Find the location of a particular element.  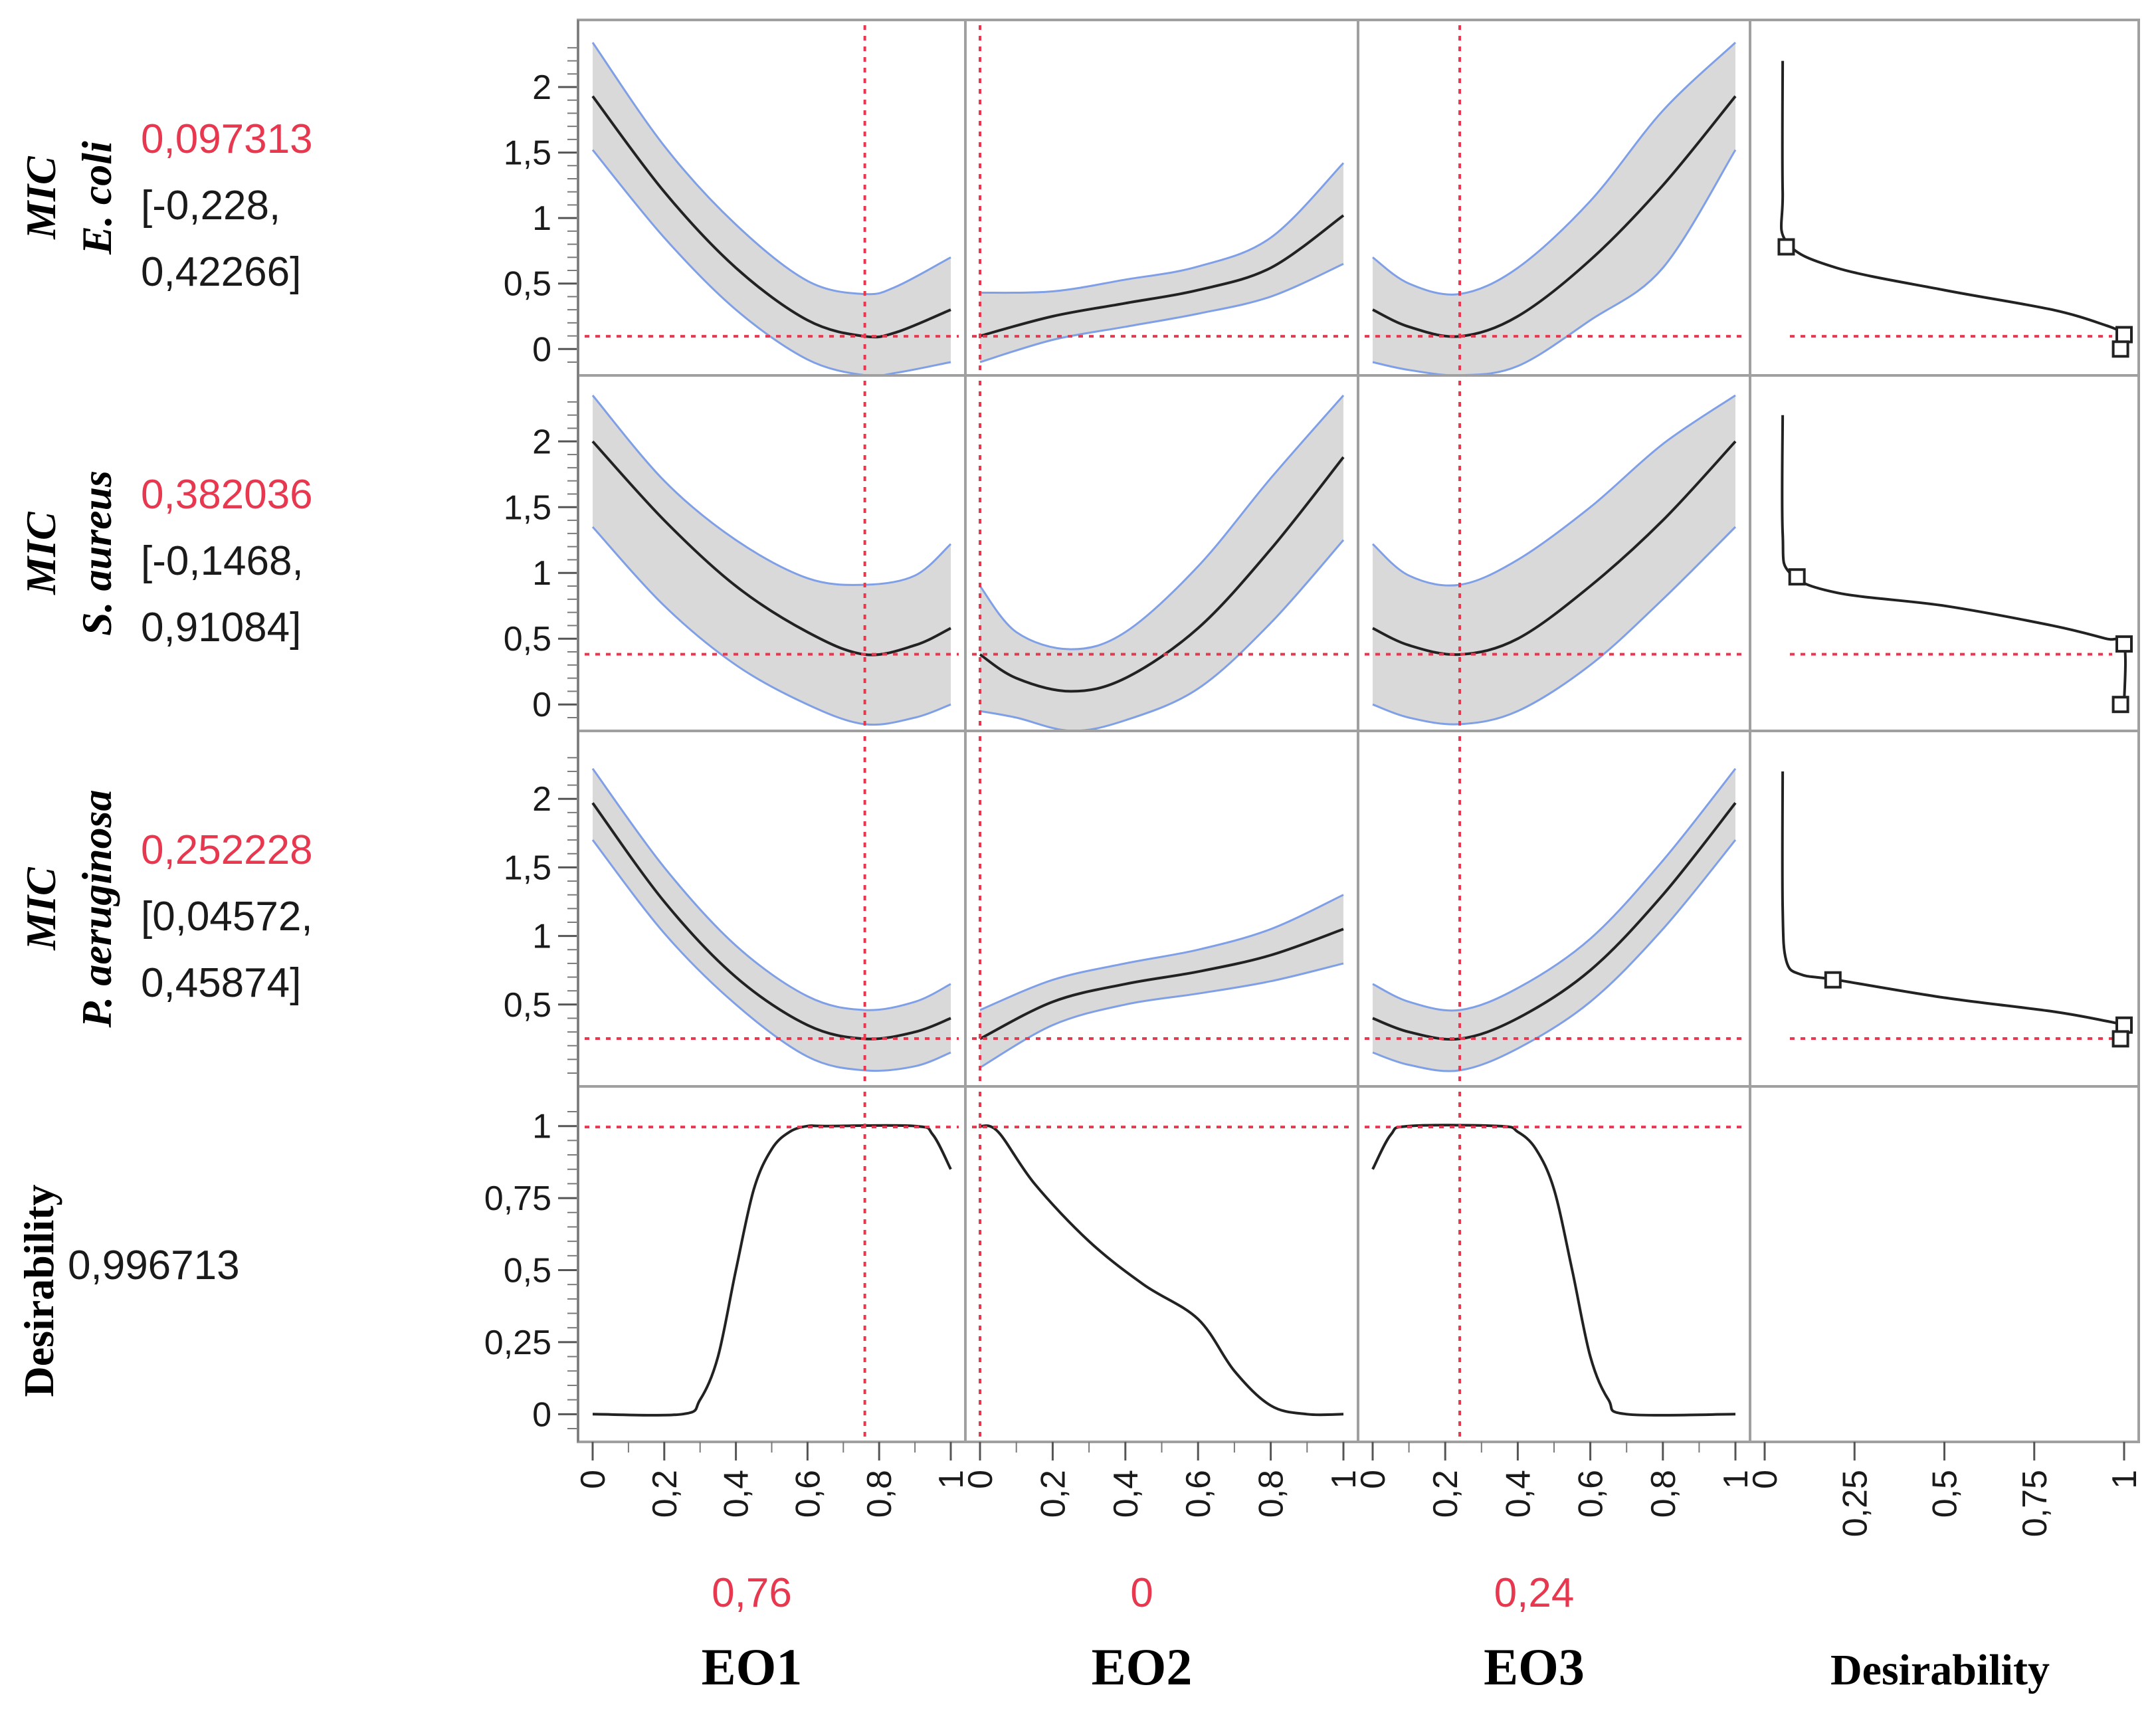

x-tick-label: 0,25 is located at coordinates (1855, 1503).